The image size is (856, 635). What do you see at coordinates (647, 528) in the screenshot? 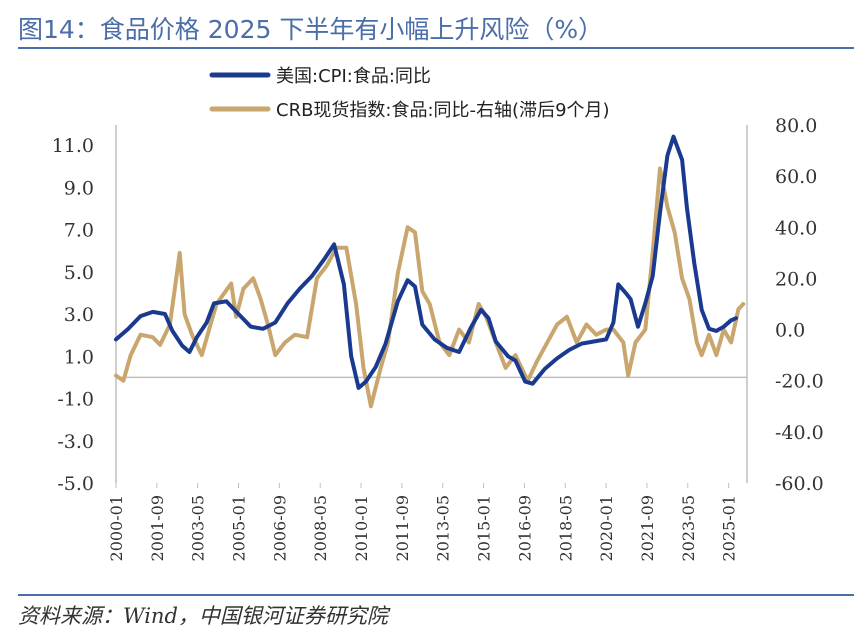
I see `x-tick-label: 2021-09` at bounding box center [647, 528].